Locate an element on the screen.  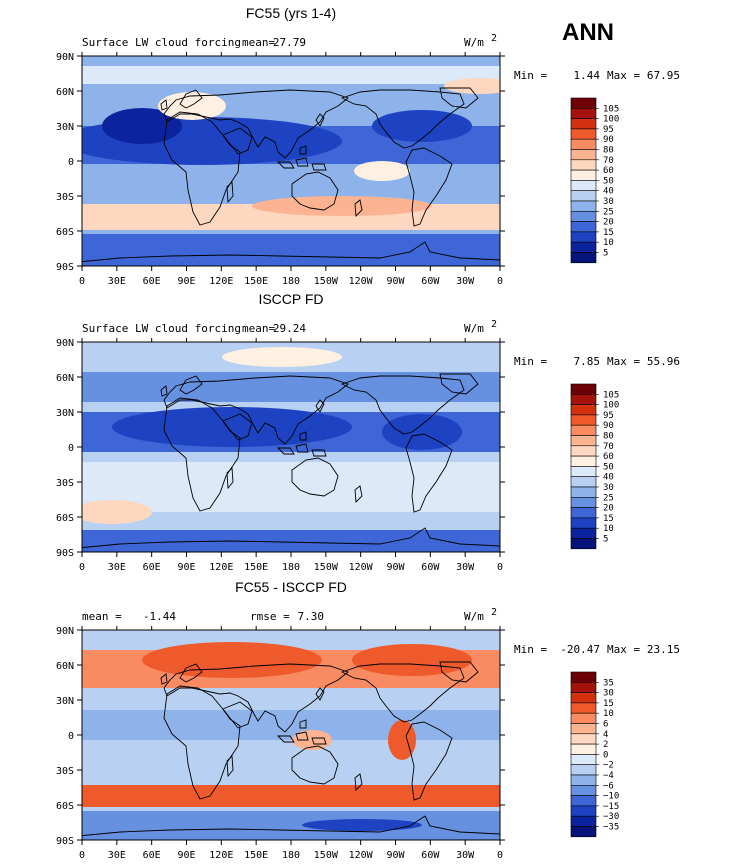
colorbar-label: 5 is located at coordinates (605, 540).